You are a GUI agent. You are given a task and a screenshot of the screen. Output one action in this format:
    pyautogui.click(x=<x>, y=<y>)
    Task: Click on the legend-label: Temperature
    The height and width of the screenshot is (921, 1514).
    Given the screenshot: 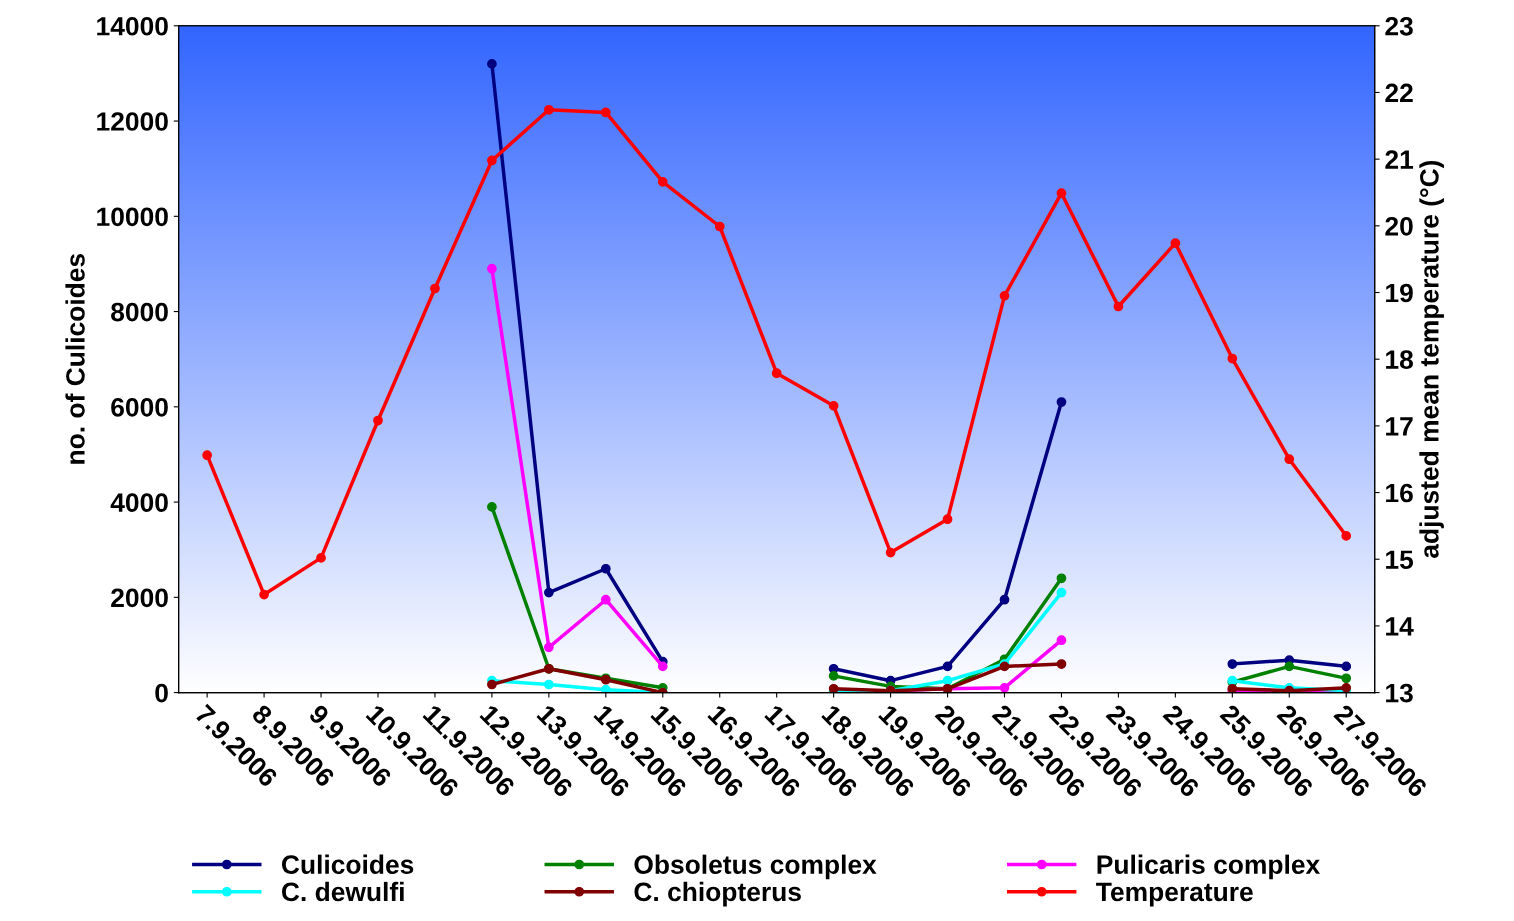 What is the action you would take?
    pyautogui.click(x=1174, y=894)
    